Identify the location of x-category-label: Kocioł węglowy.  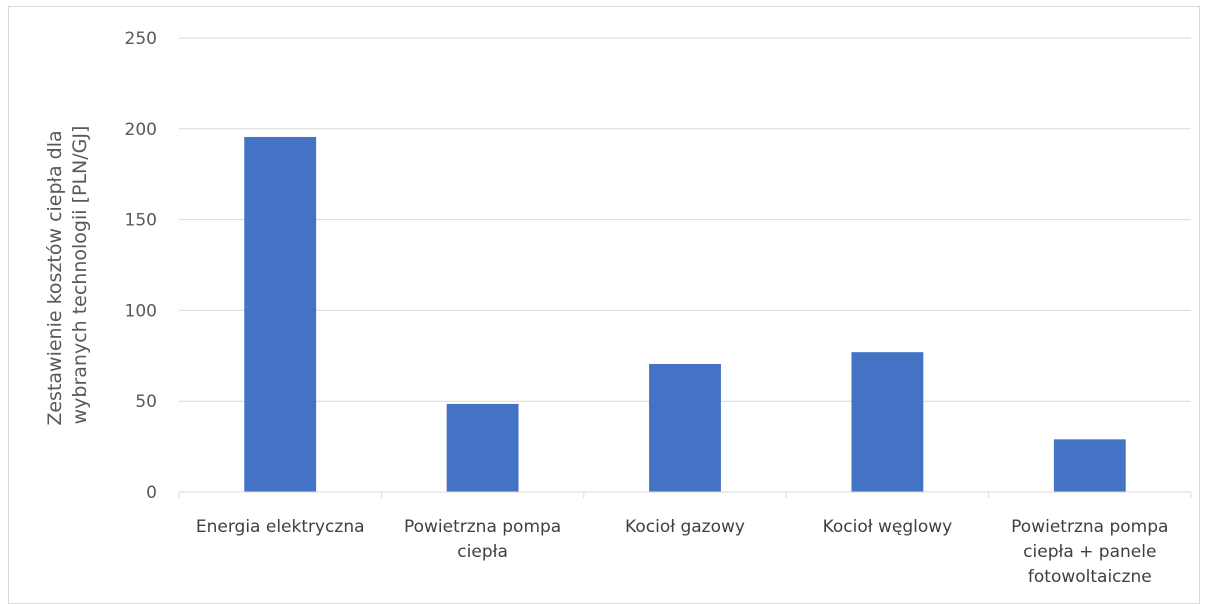
(888, 527).